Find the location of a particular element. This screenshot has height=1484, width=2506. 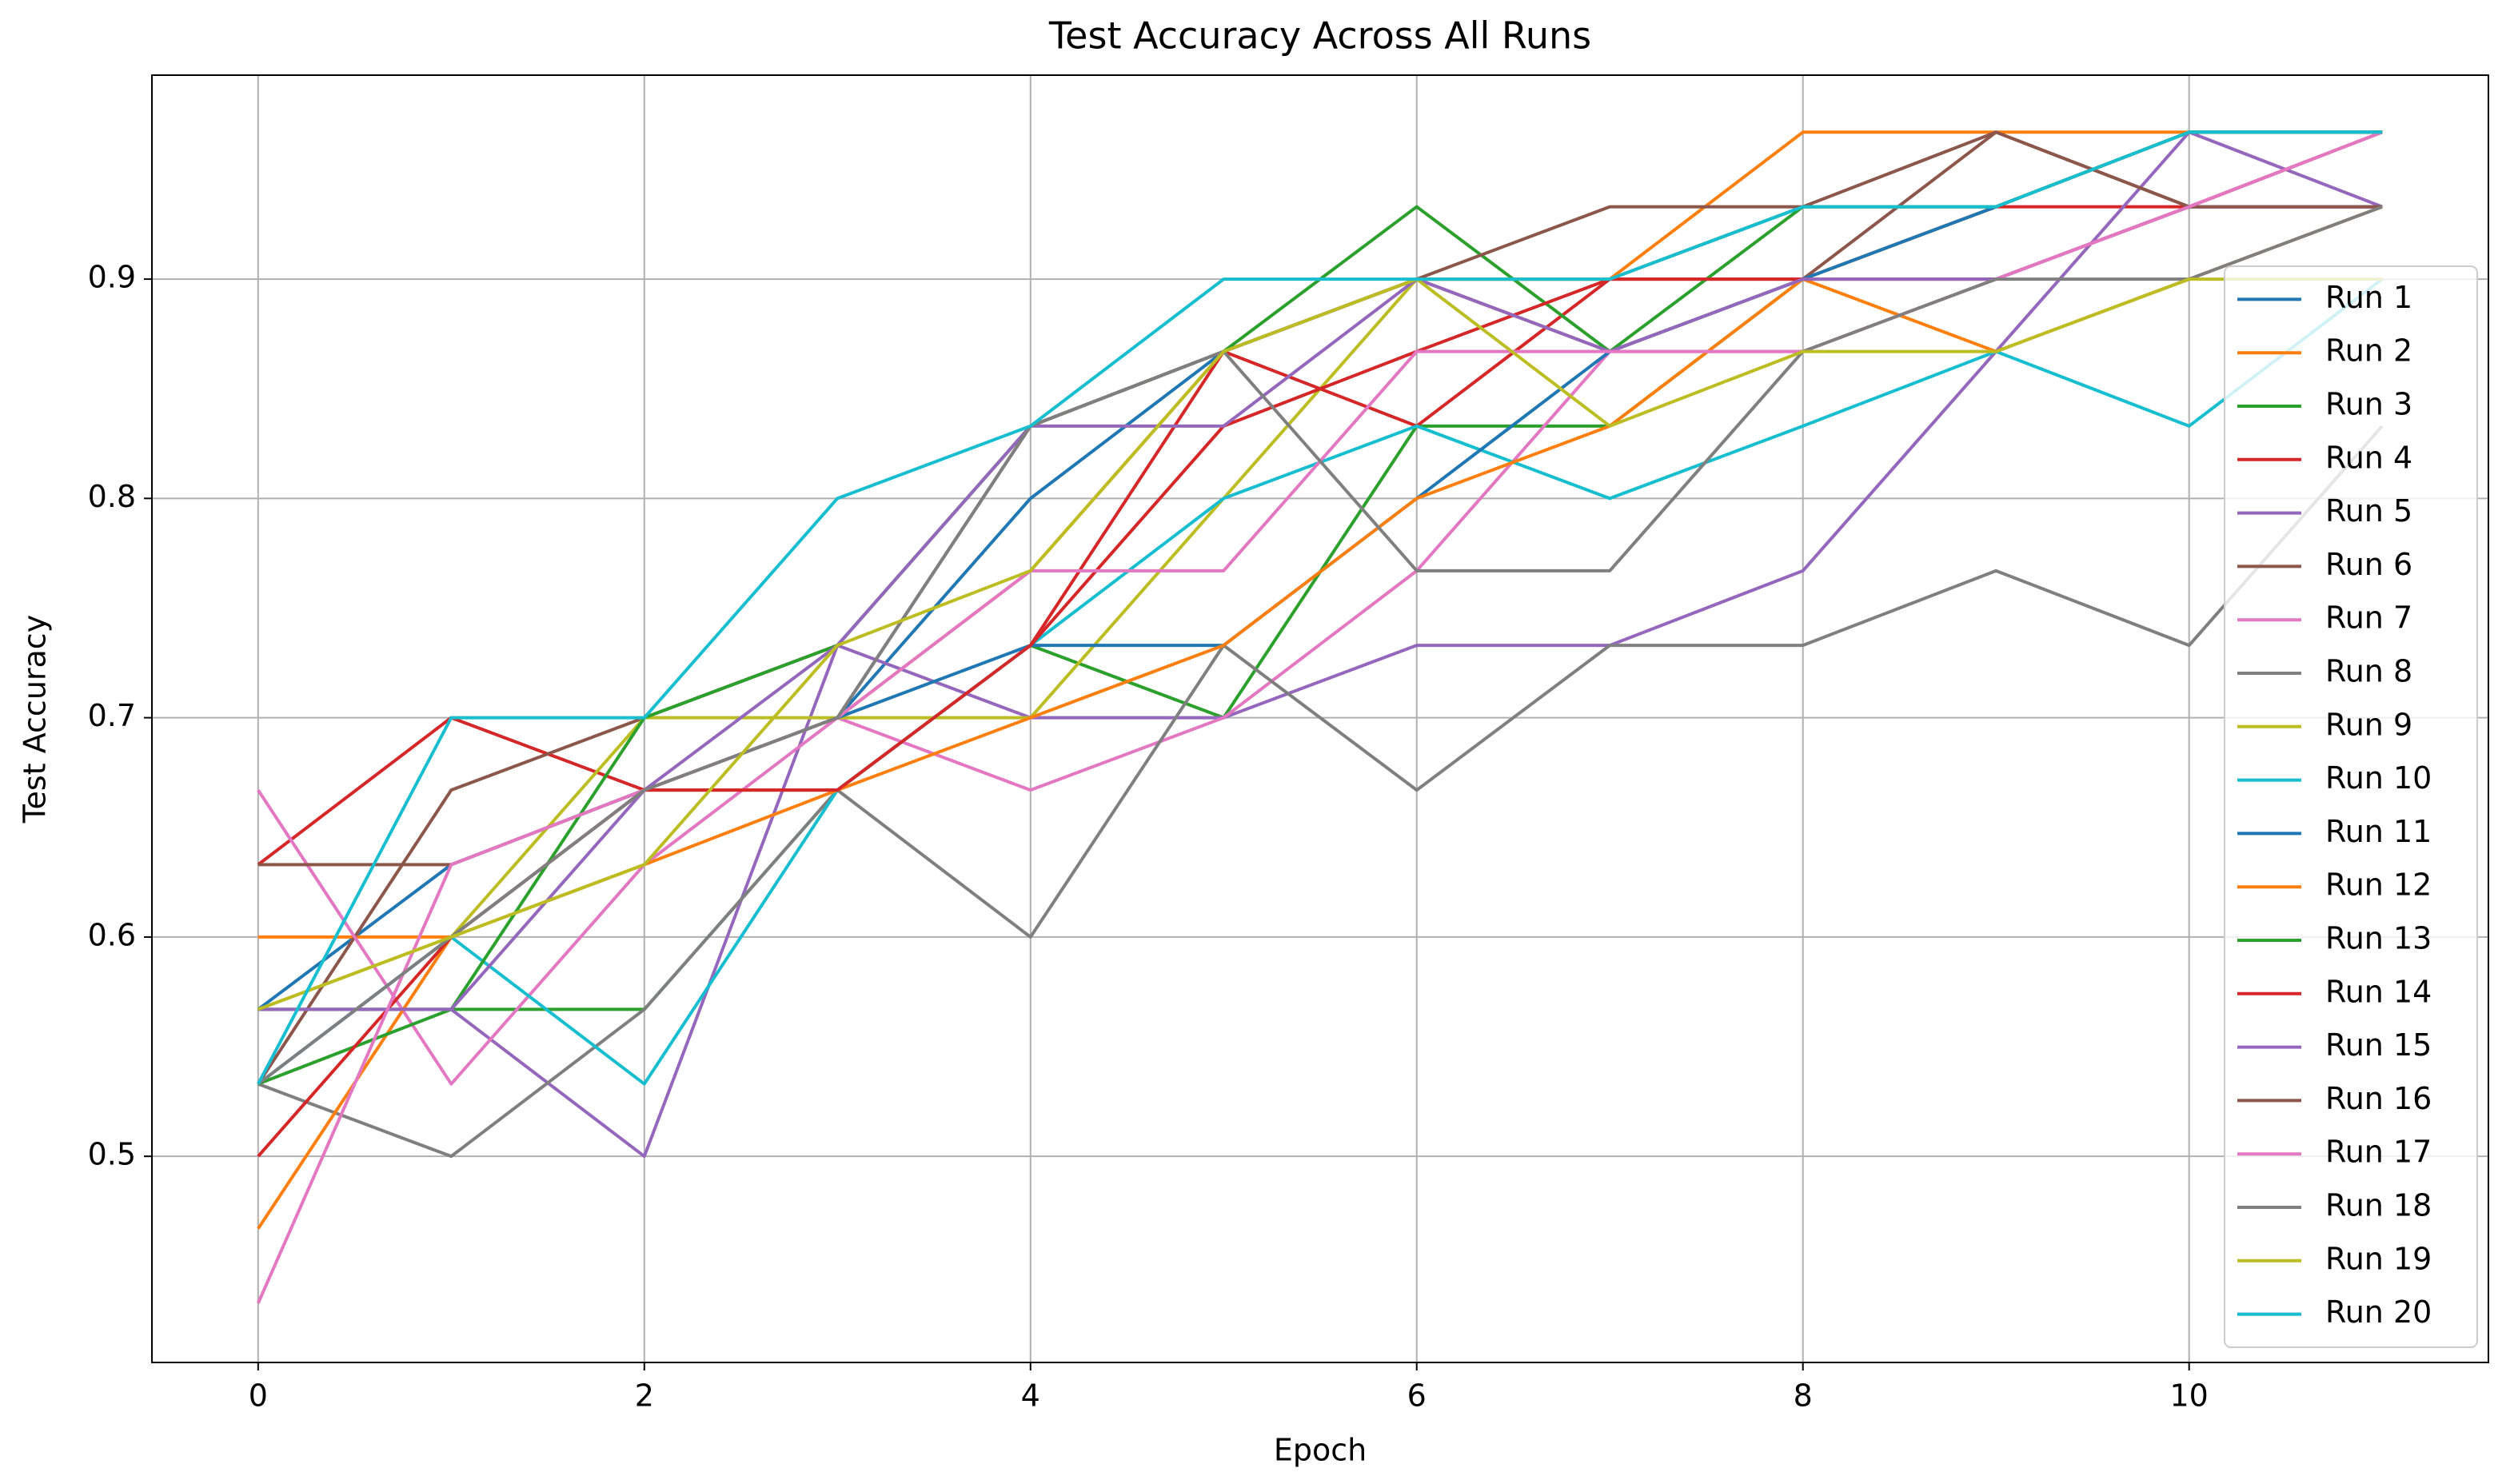

legend-label: Run 1 is located at coordinates (2368, 297).